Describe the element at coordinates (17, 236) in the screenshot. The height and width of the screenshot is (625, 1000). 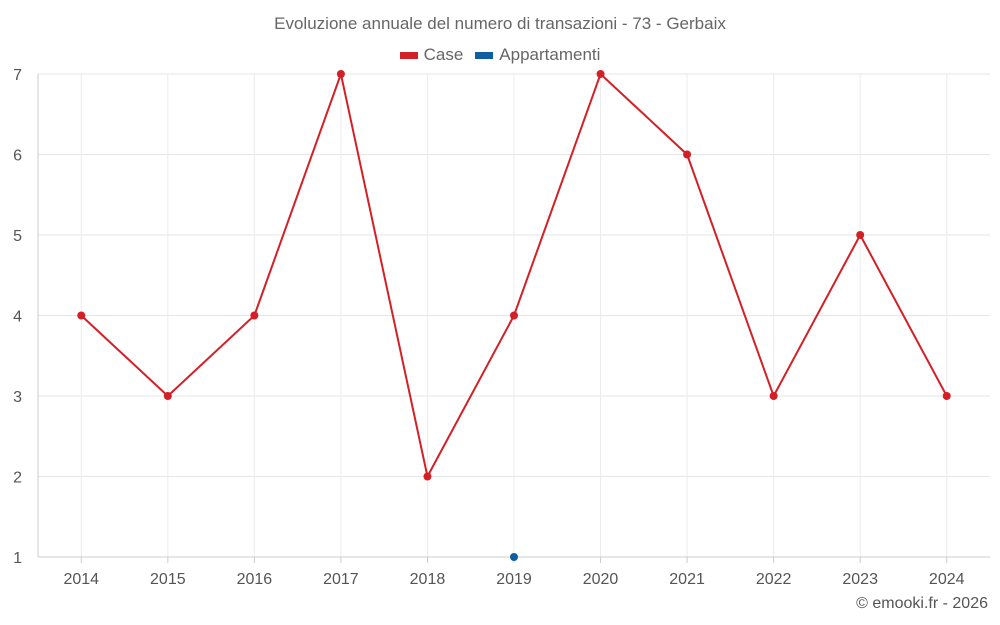
I see `y-tick-label-5: 5` at that location.